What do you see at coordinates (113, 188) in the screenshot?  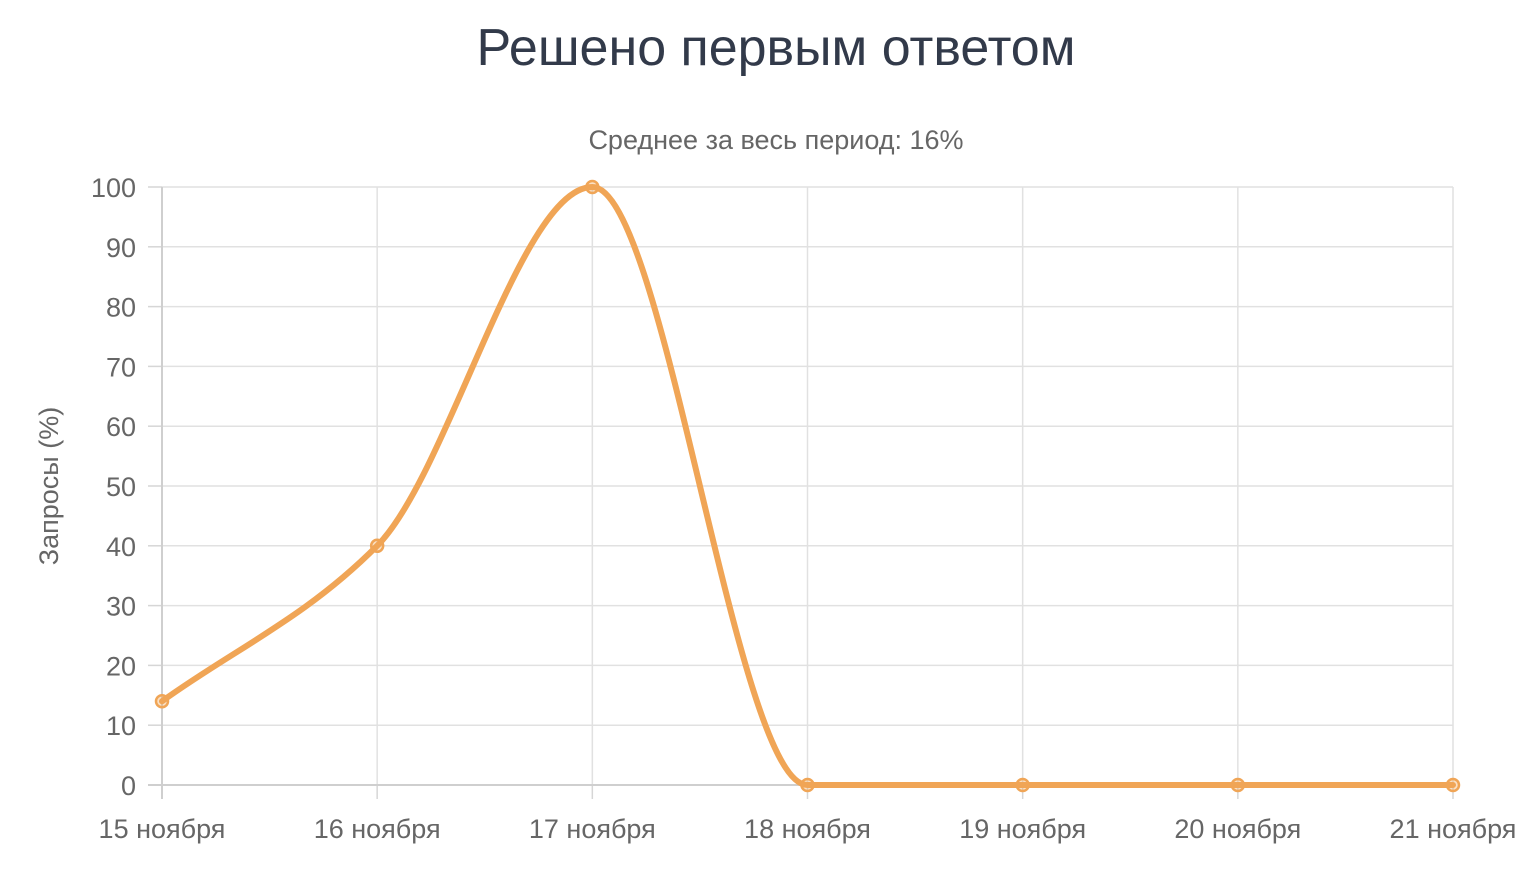 I see `y-tick-label: 100` at bounding box center [113, 188].